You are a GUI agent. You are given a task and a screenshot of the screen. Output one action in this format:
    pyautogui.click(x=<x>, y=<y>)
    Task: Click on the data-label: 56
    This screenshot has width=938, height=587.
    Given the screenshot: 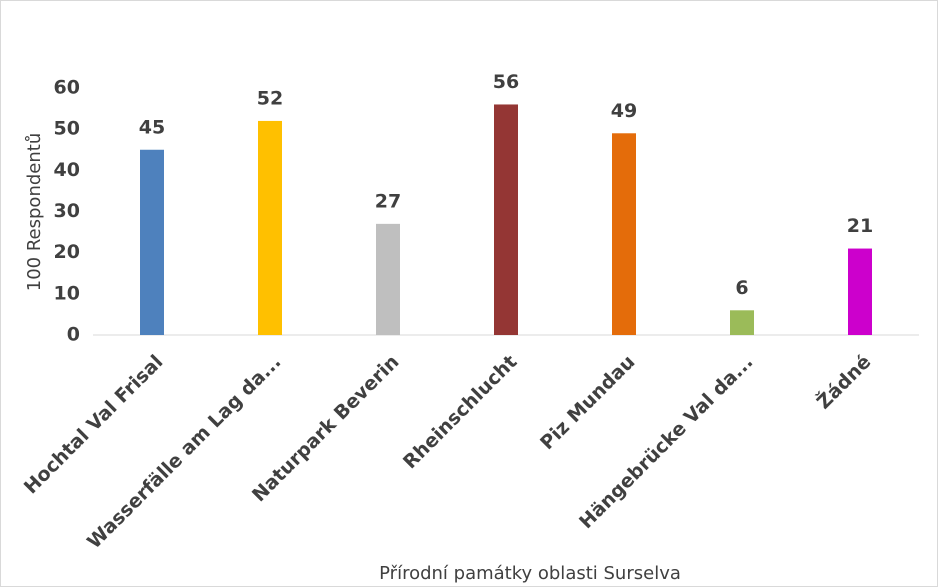 What is the action you would take?
    pyautogui.click(x=506, y=82)
    